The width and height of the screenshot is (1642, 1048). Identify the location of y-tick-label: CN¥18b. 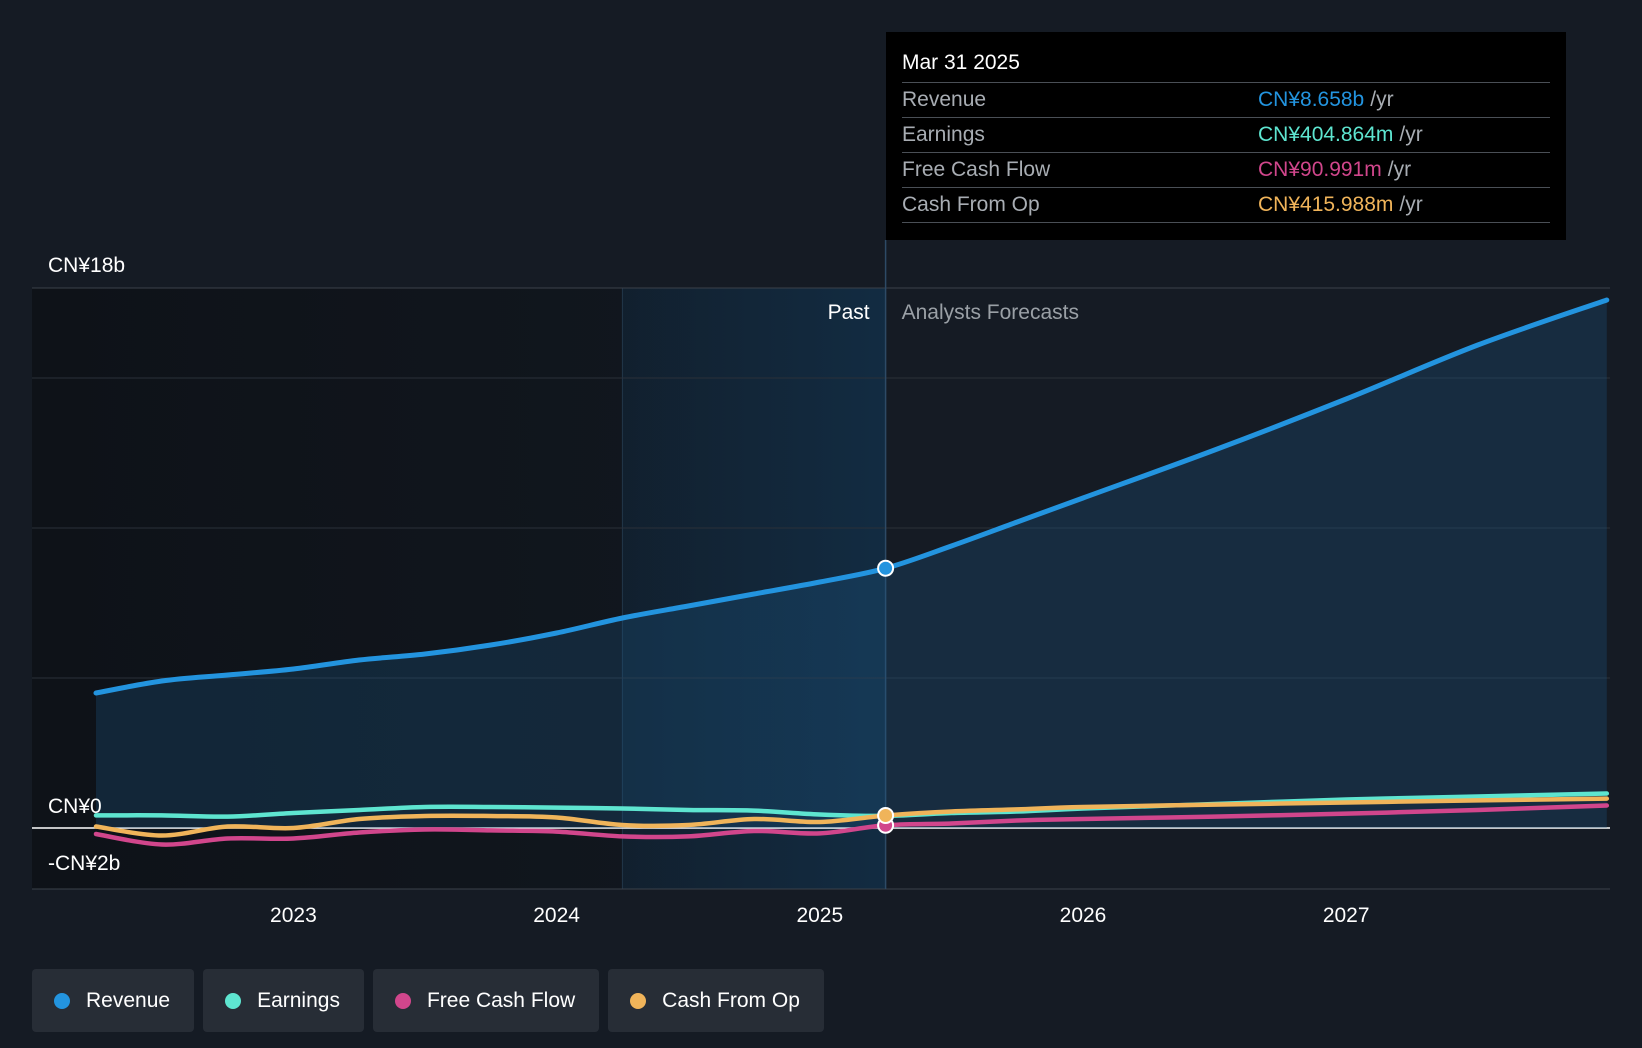
(86, 265).